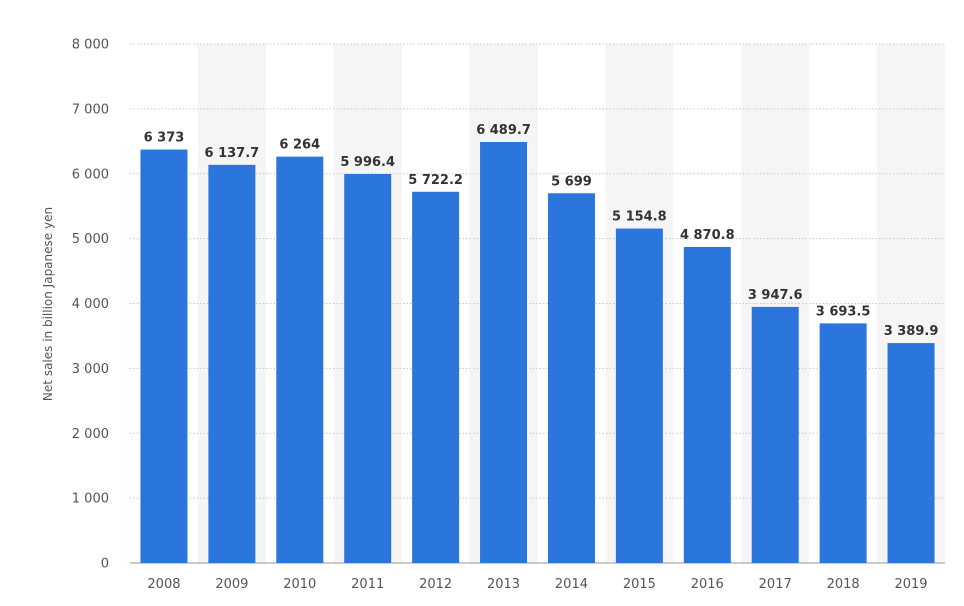 Image resolution: width=964 pixels, height=606 pixels. Describe the element at coordinates (435, 584) in the screenshot. I see `x-tick-label-2012: 2012` at that location.